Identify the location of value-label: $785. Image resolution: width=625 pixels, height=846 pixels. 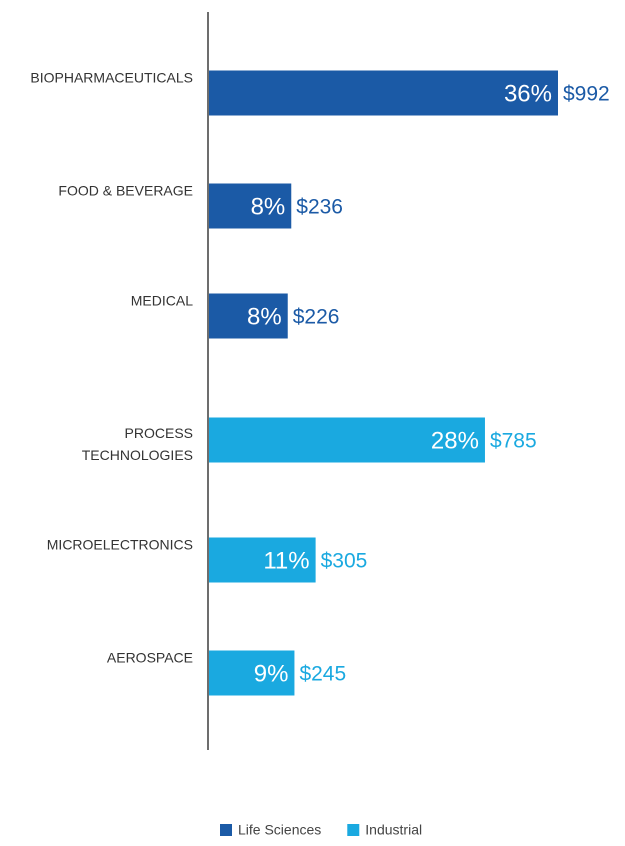
(513, 441).